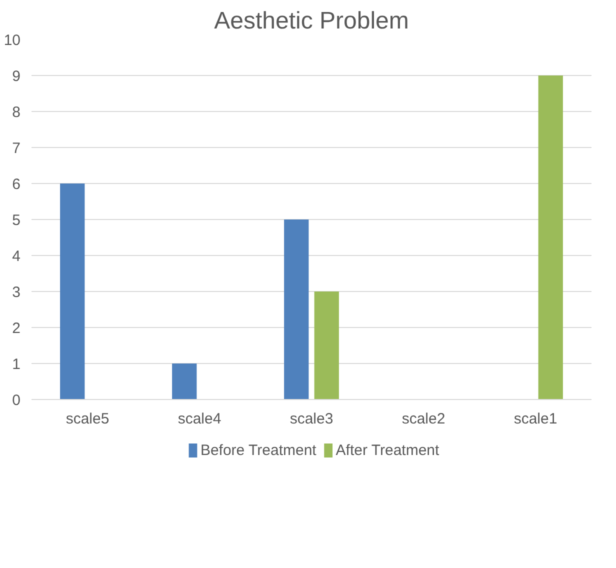 This screenshot has width=616, height=568. I want to click on x-tick-label: scale2, so click(424, 419).